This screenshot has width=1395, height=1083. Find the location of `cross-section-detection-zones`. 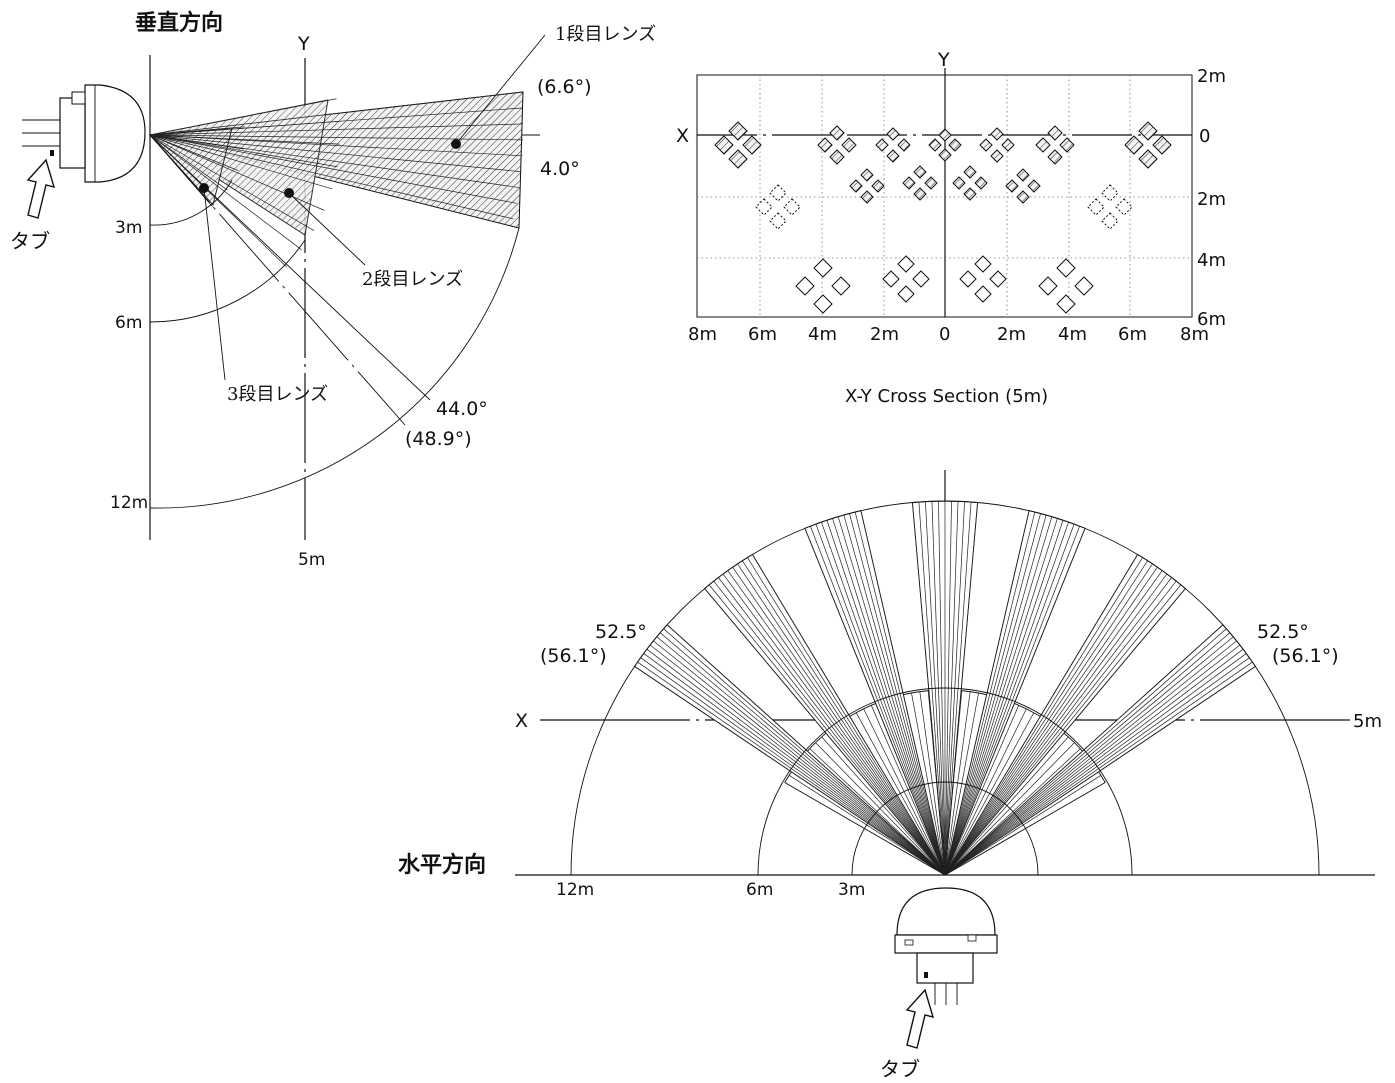

cross-section-detection-zones is located at coordinates (943, 217).